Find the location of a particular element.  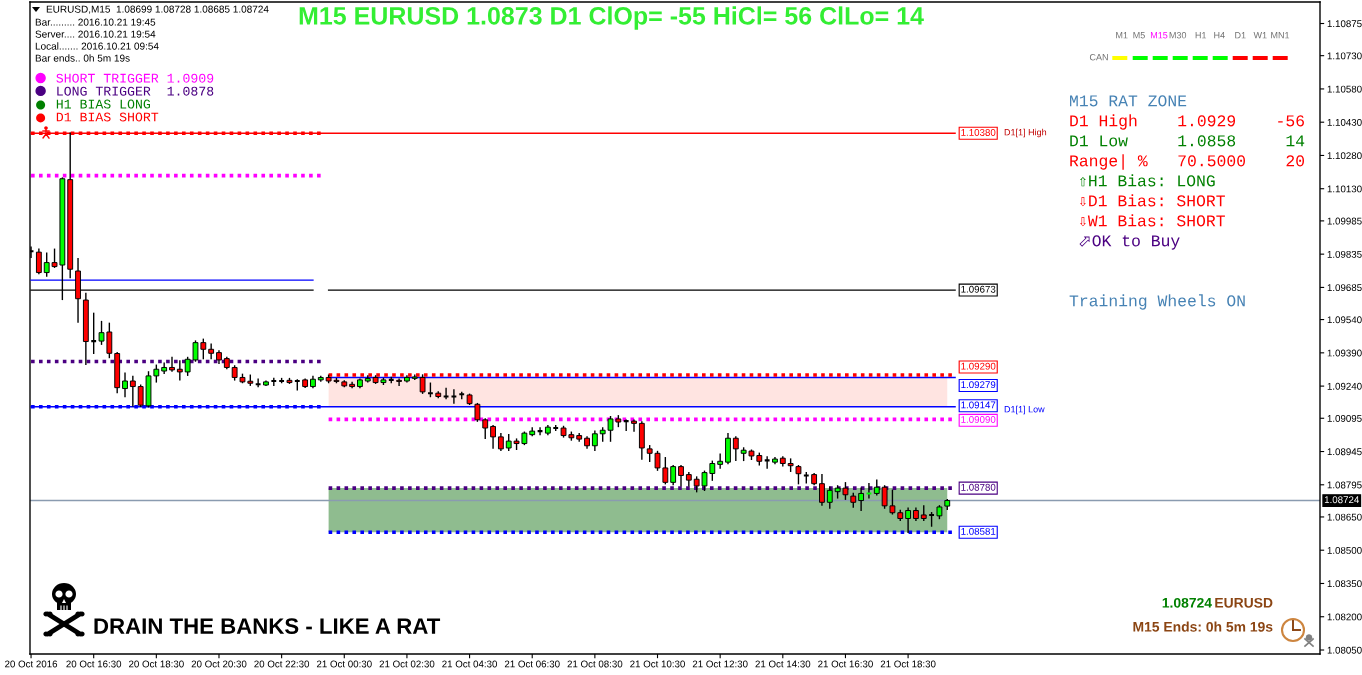

annotation: M15 Ends: 0h 5m 19s is located at coordinates (1203, 626).